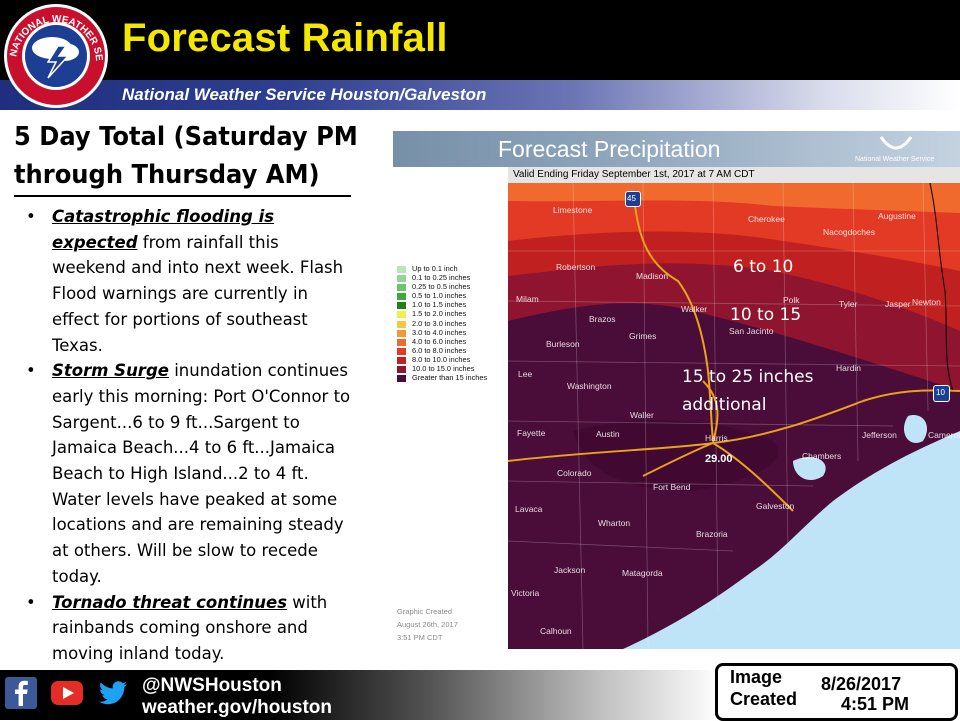  Describe the element at coordinates (652, 276) in the screenshot. I see `county-label: Madison` at that location.